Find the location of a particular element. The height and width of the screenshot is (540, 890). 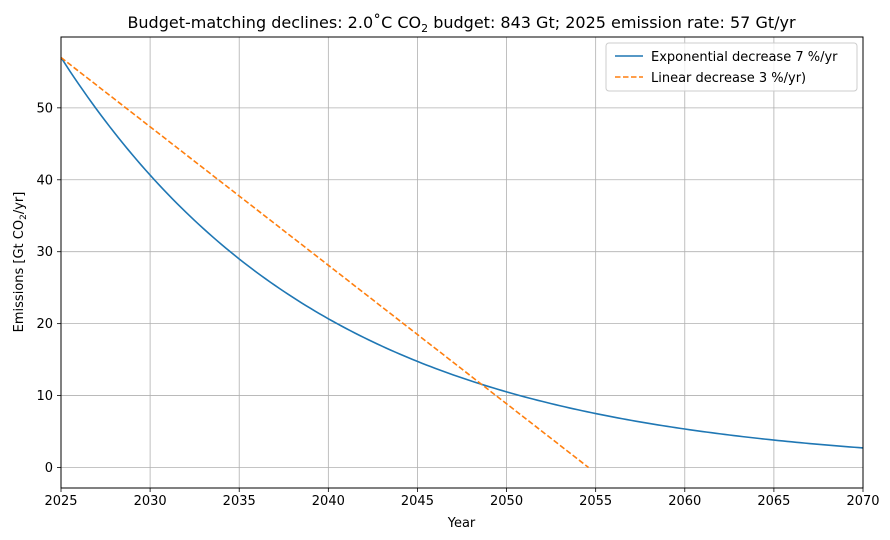

chart-title-prefix: Budget-matching declines: 2.0˚C CO is located at coordinates (274, 22).